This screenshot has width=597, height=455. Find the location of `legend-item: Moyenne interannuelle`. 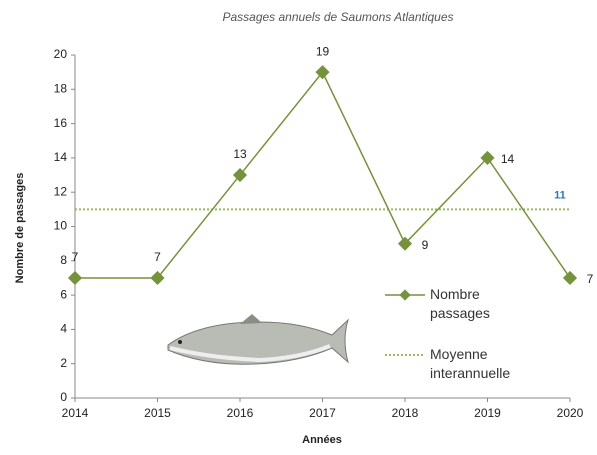

legend-item: Moyenne interannuelle is located at coordinates (485, 364).